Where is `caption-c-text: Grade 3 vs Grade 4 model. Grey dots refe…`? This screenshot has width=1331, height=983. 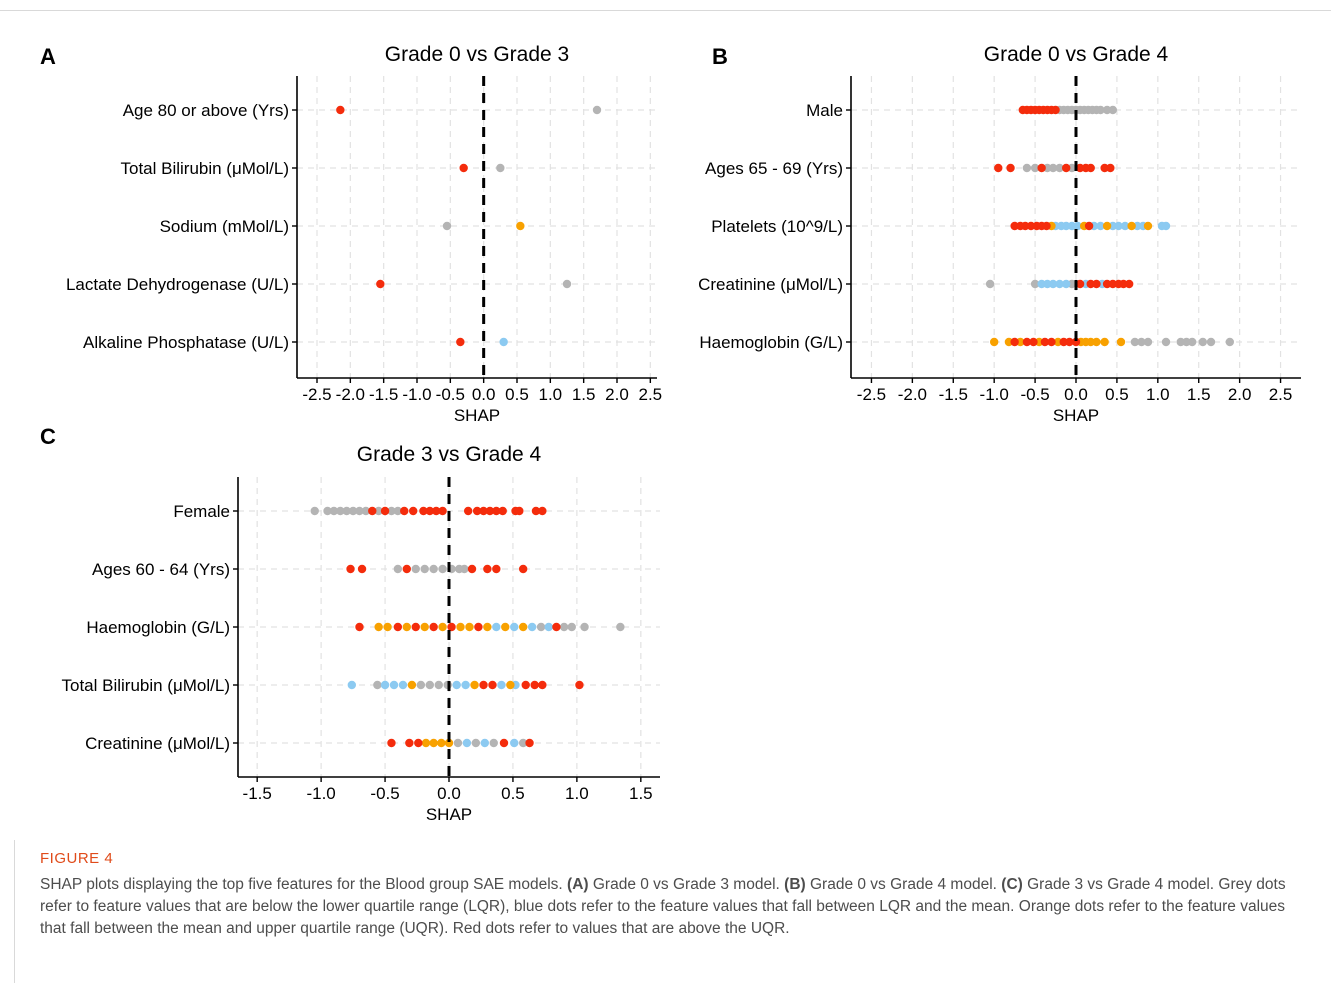 caption-c-text: Grade 3 vs Grade 4 model. Grey dots refe… is located at coordinates (663, 906).